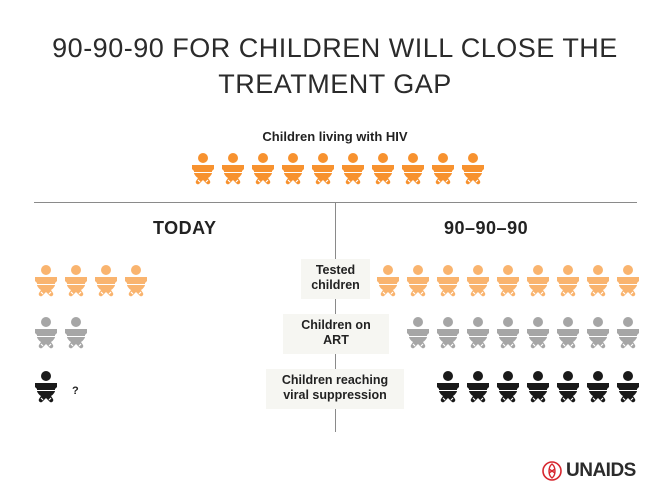 The height and width of the screenshot is (503, 670). Describe the element at coordinates (75, 391) in the screenshot. I see `unknown-marker: ?` at that location.